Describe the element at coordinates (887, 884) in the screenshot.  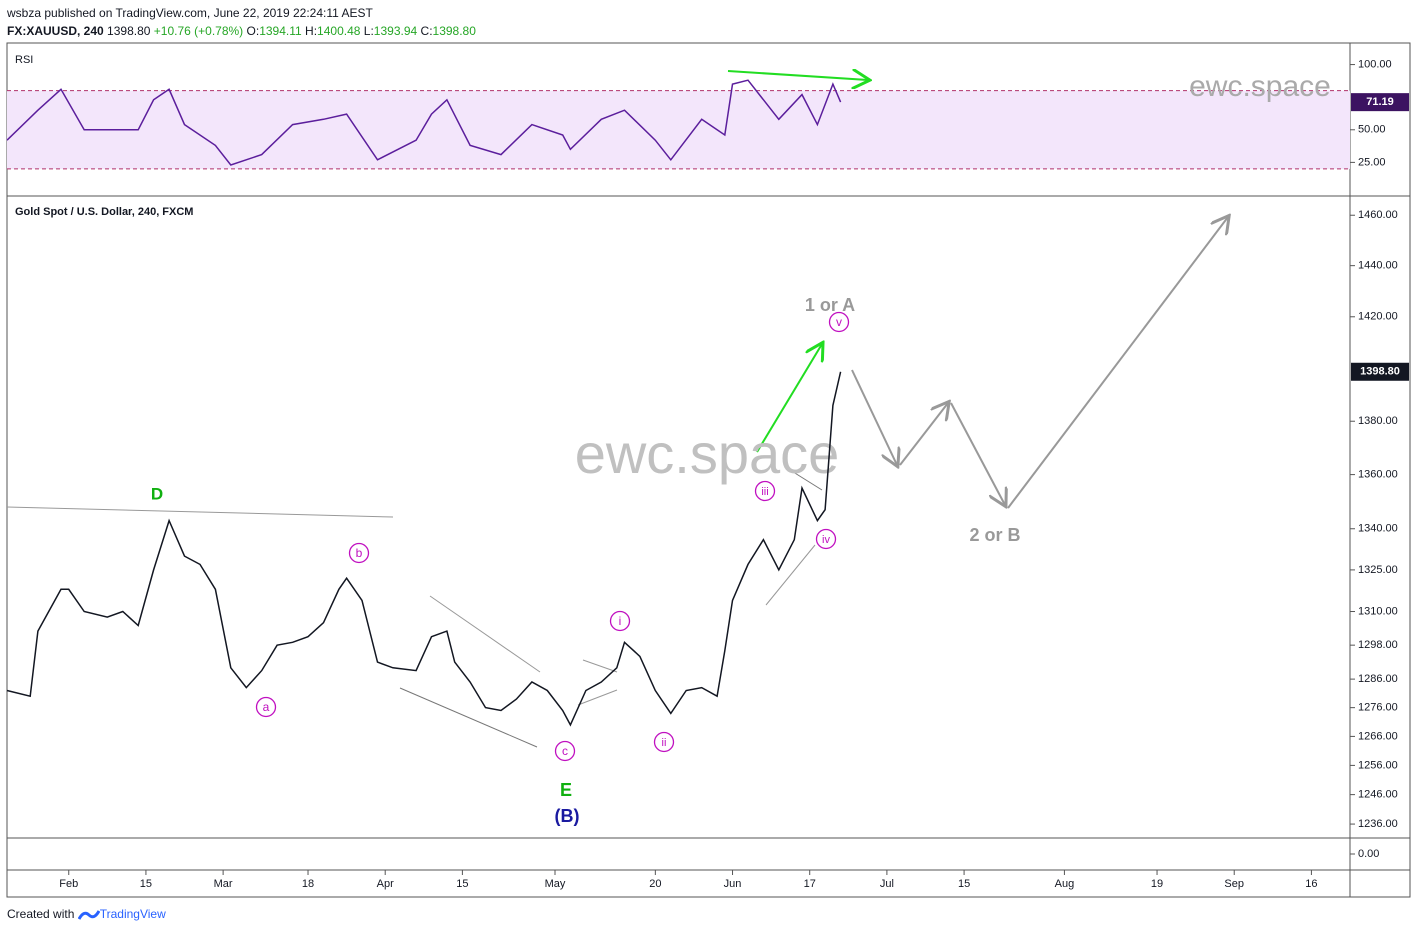
I see `x-tick-label: Jul` at that location.